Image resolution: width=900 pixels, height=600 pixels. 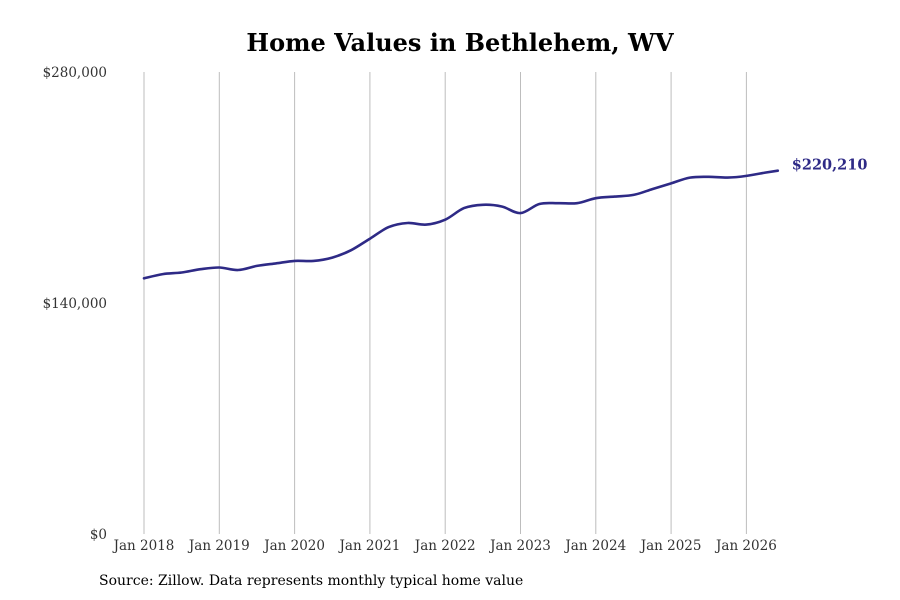 What do you see at coordinates (670, 546) in the screenshot?
I see `x-tick-label: Jan 2025` at bounding box center [670, 546].